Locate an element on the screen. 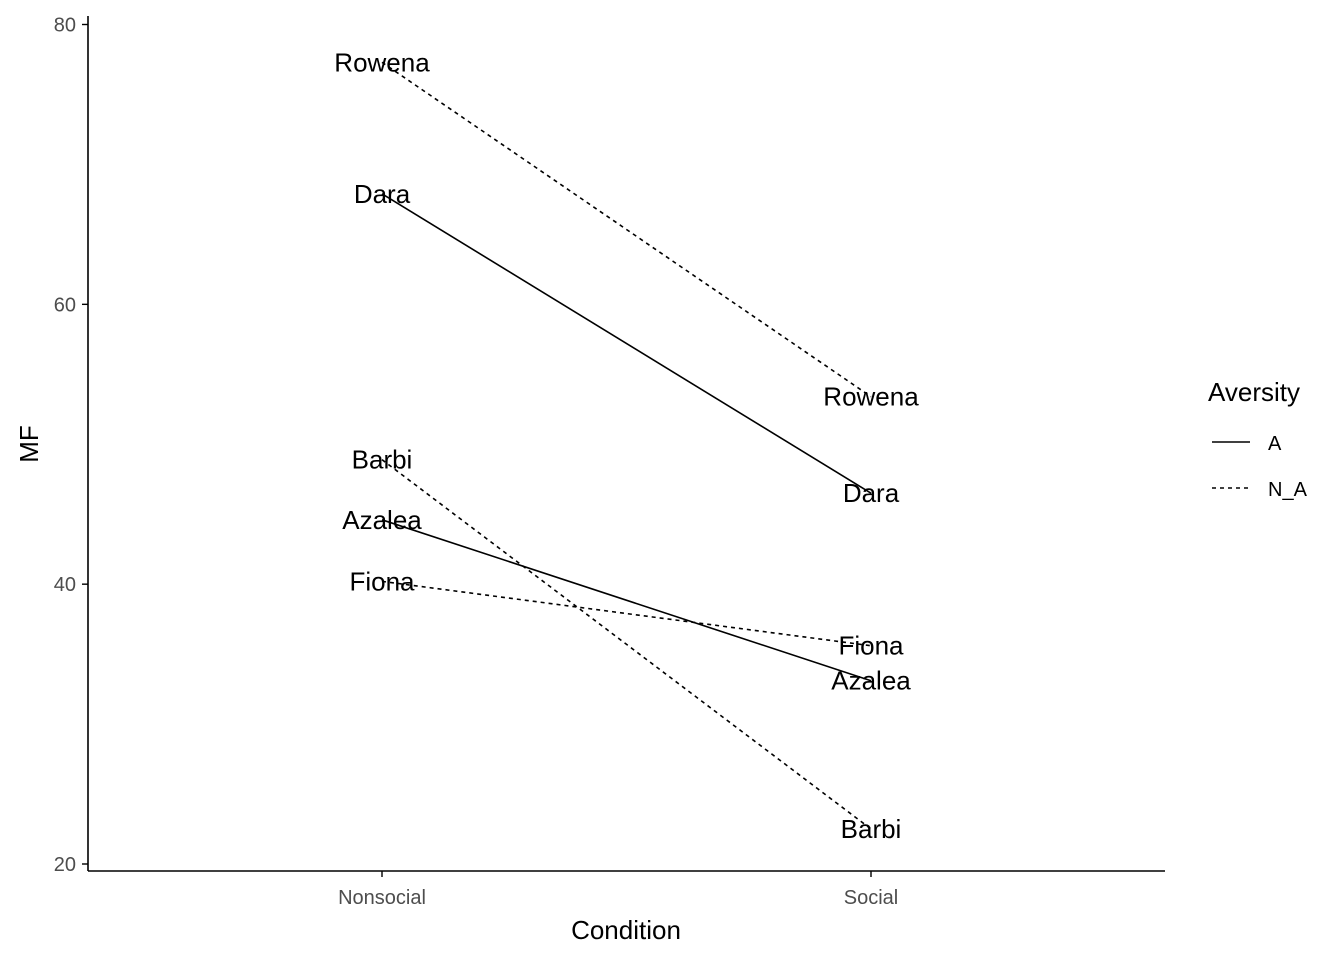 This screenshot has height=960, width=1344. x-axis-title: Condition is located at coordinates (626, 930).